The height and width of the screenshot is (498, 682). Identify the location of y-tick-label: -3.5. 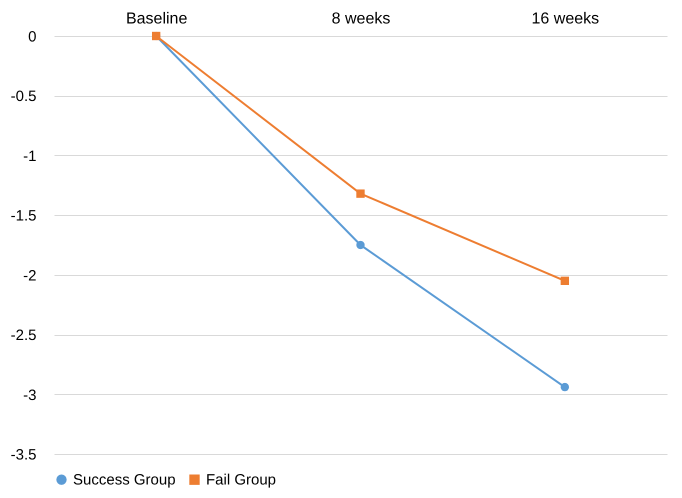
(23, 455).